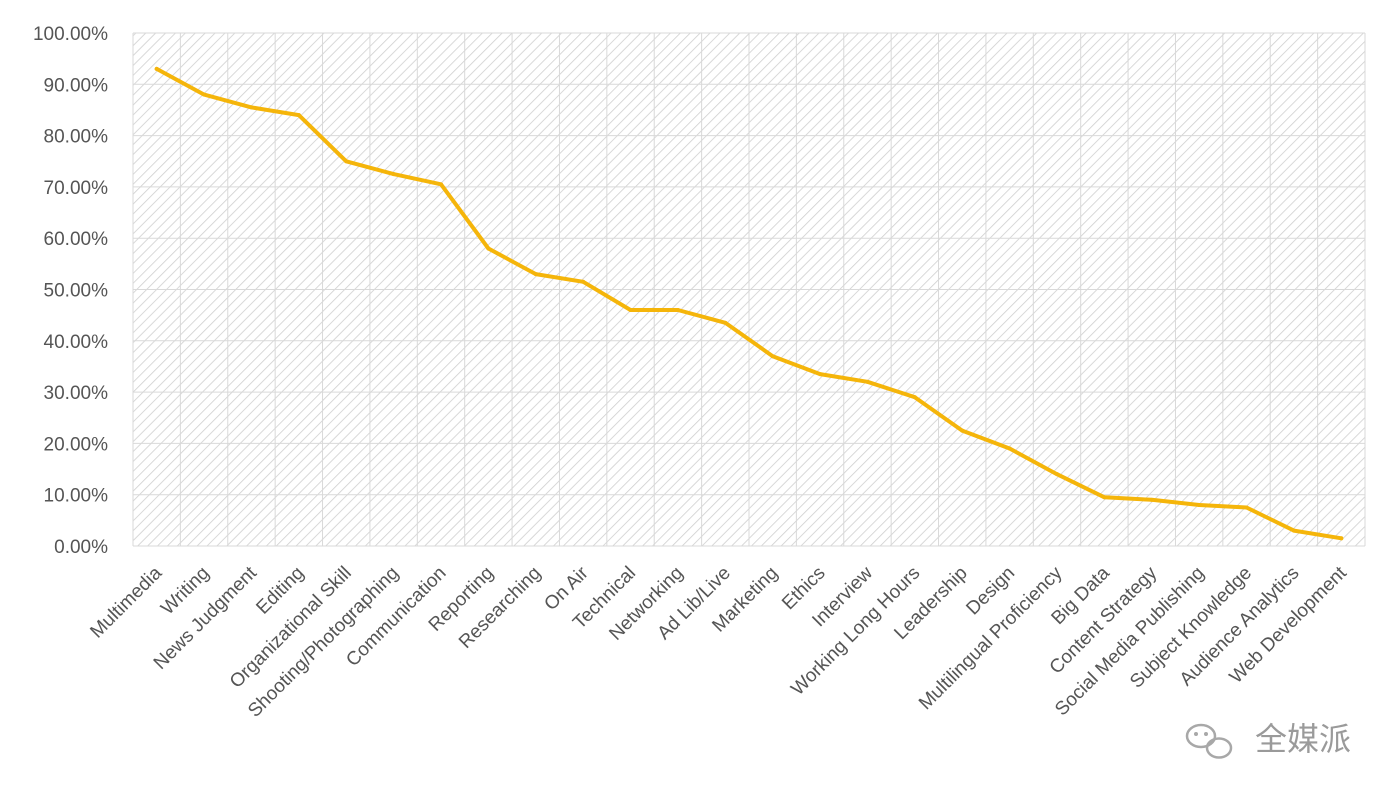 This screenshot has width=1399, height=797. Describe the element at coordinates (81, 547) in the screenshot. I see `y-tick-label: 0.00%` at that location.